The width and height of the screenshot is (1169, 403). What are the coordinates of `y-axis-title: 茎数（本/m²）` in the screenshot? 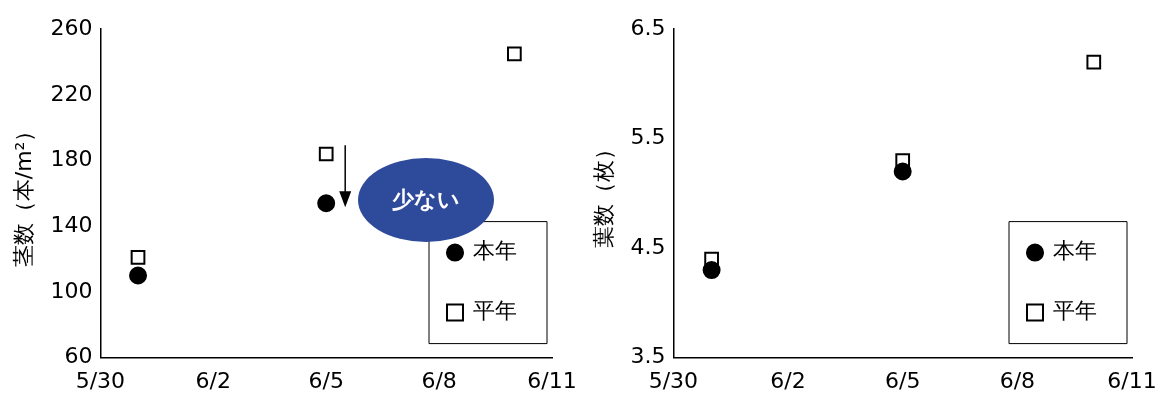 It's located at (23, 193).